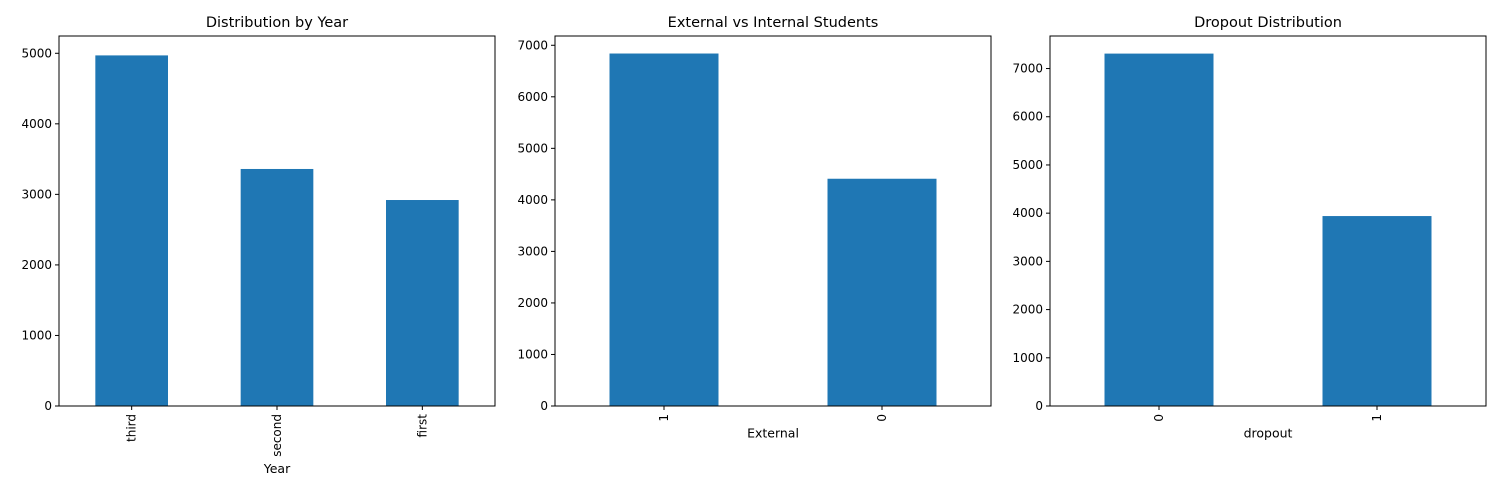 The image size is (1500, 500). Describe the element at coordinates (773, 433) in the screenshot. I see `x-axis-label: External` at that location.